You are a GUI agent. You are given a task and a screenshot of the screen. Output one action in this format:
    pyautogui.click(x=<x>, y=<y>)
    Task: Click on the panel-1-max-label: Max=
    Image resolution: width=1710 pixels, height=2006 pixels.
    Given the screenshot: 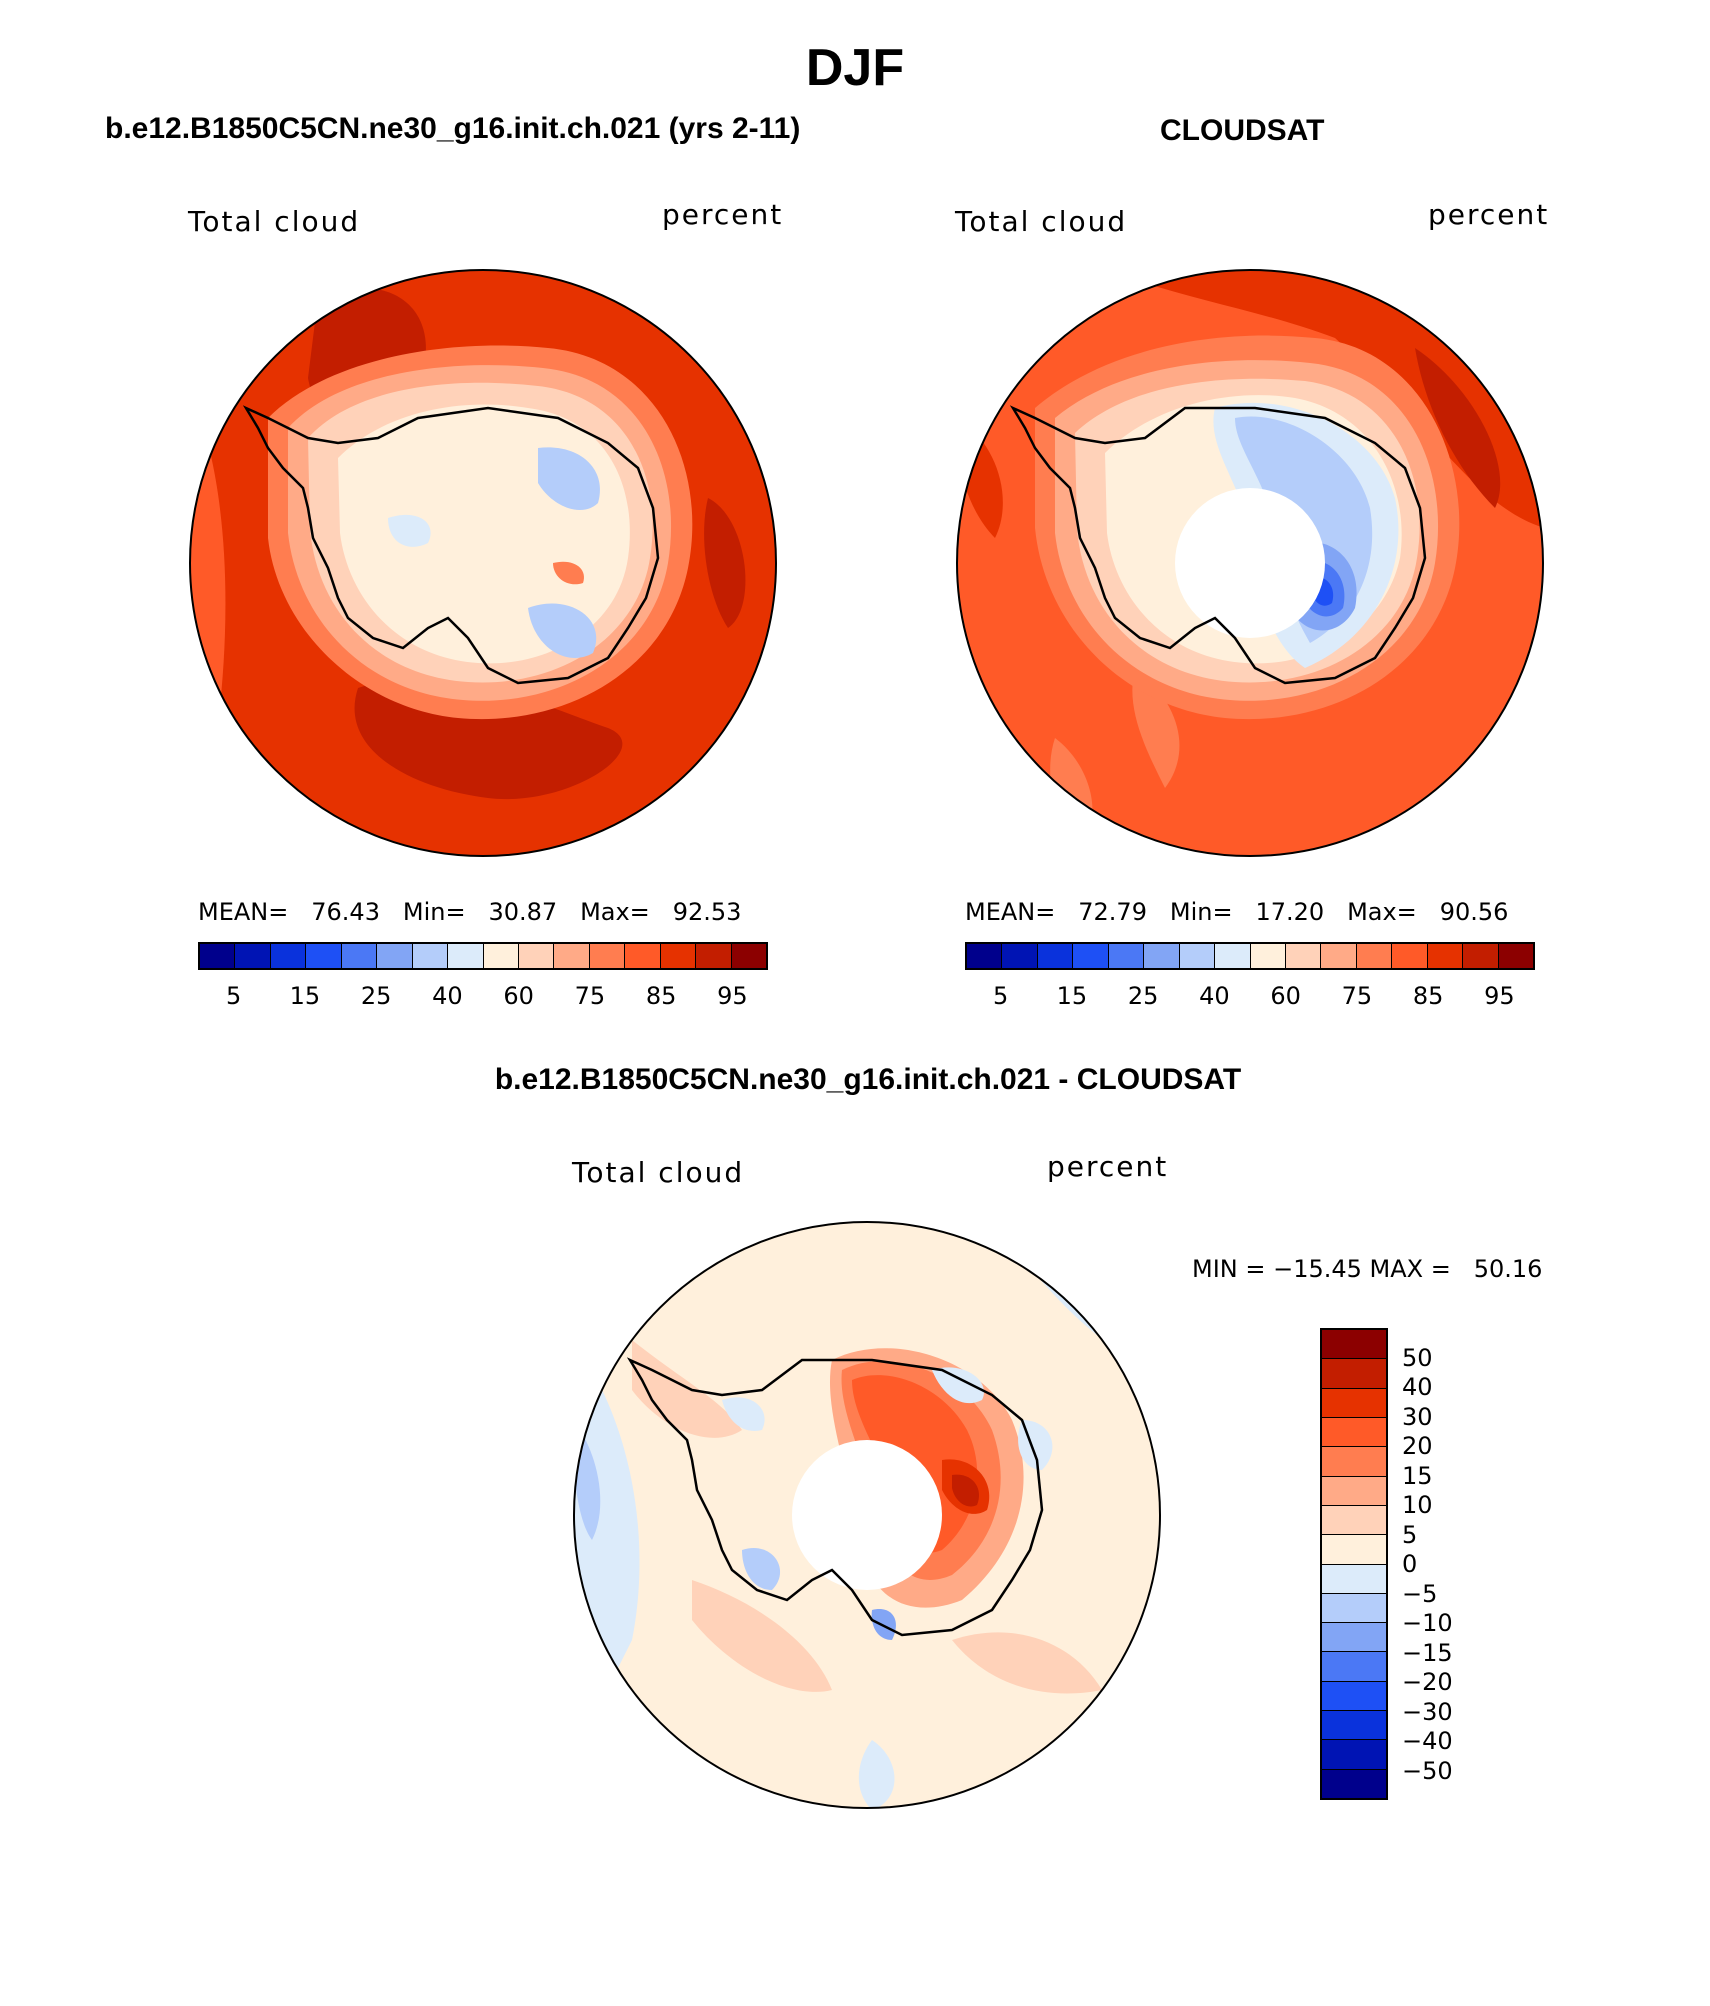 What is the action you would take?
    pyautogui.click(x=615, y=912)
    